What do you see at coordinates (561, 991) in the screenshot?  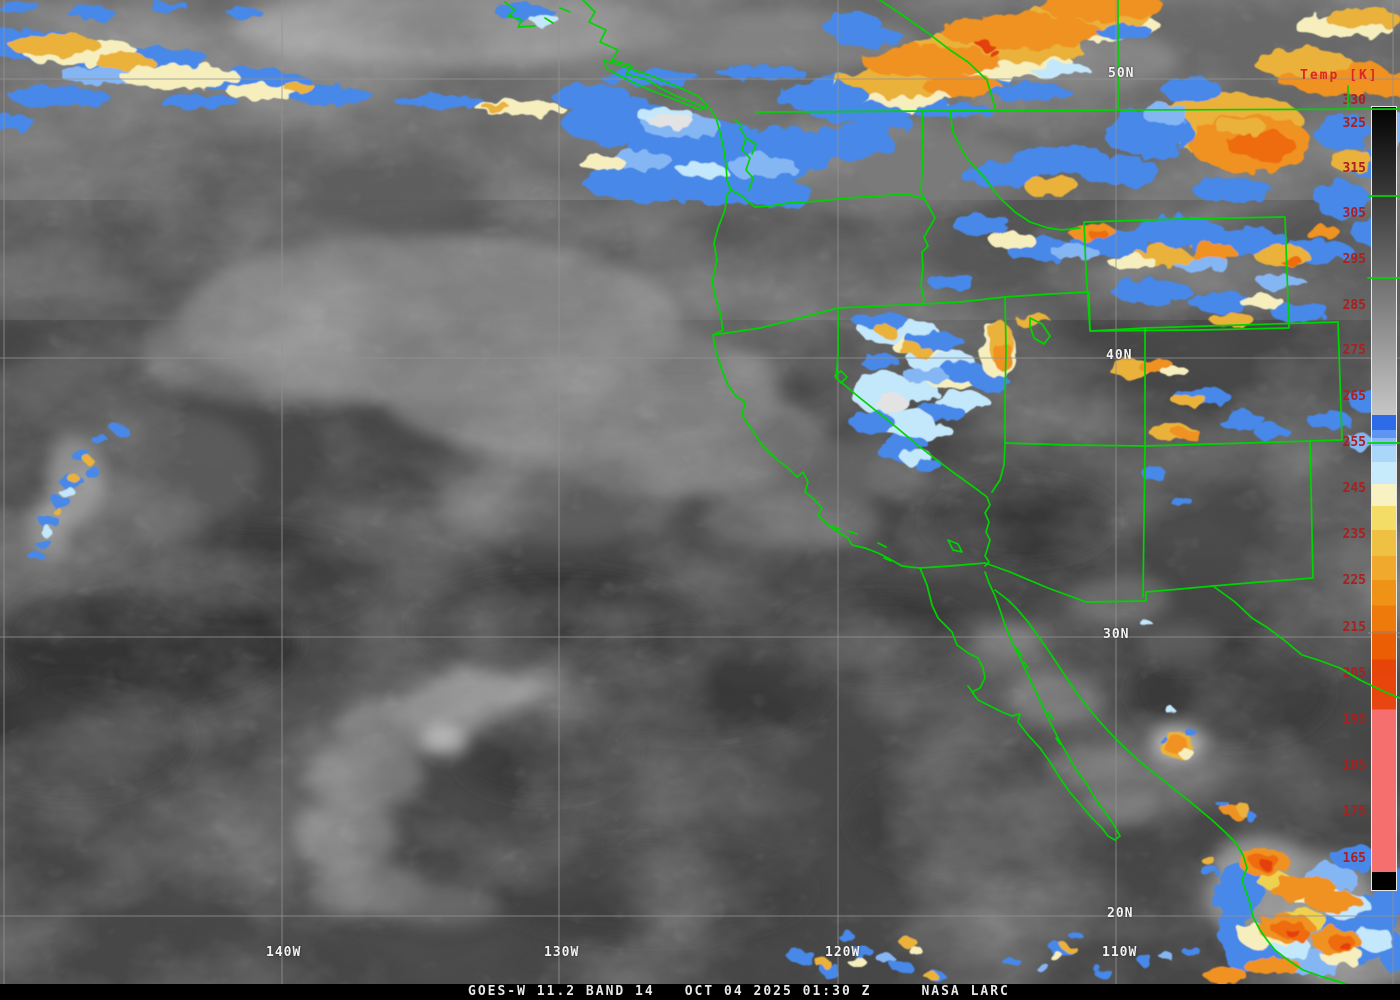 I see `footer-instrument: GOES-W 11.2 BAND 14` at bounding box center [561, 991].